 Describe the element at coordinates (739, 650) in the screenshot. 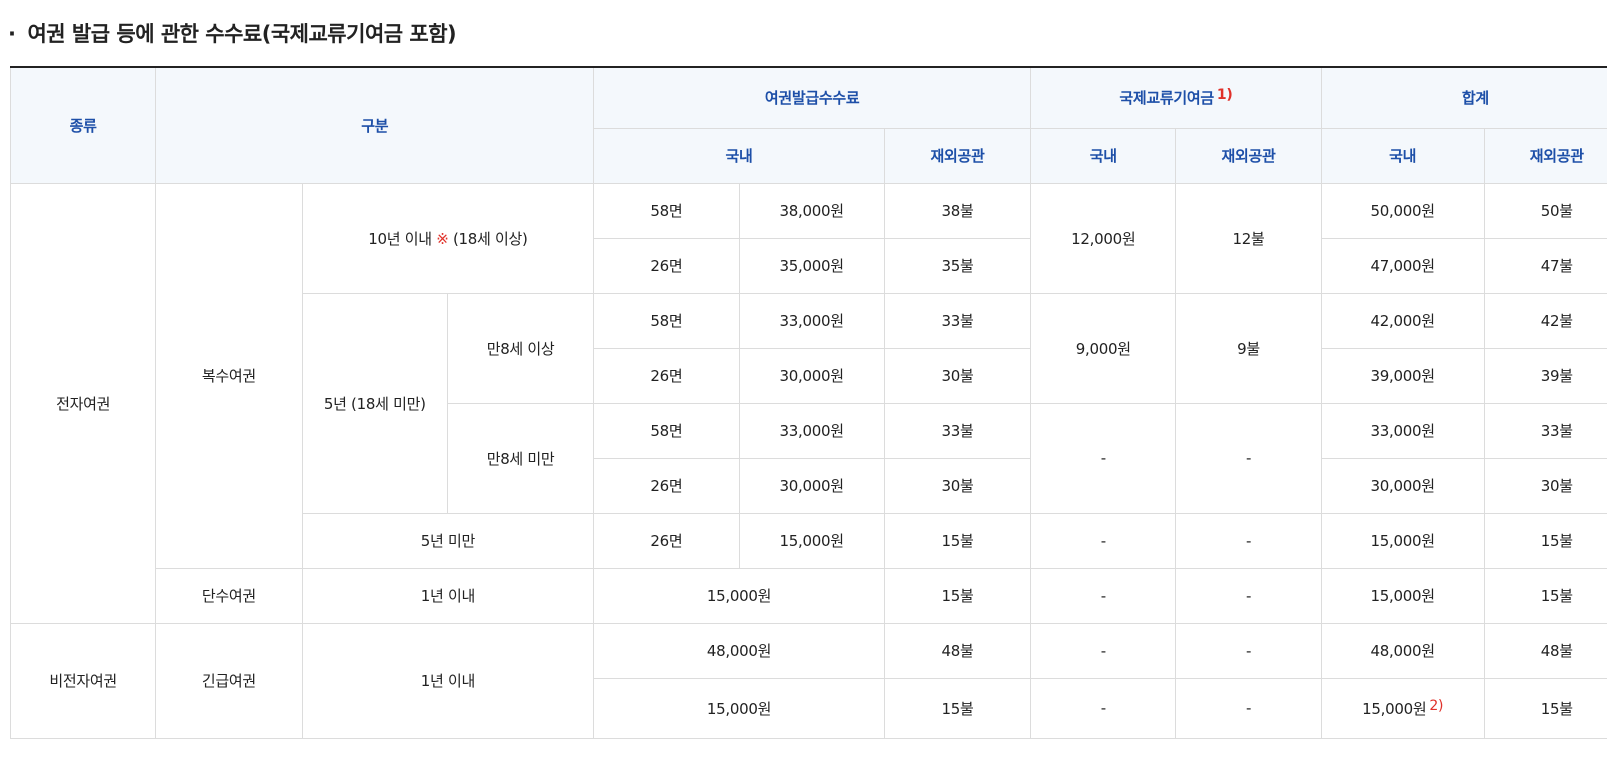

I see `fee-domestic-cell: 48,000원` at that location.